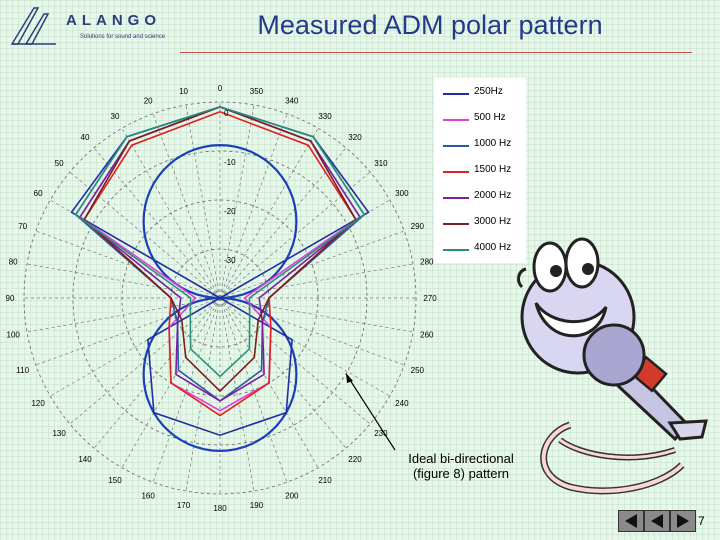 This screenshot has width=720, height=540. I want to click on angle-tick-label: 210, so click(325, 480).